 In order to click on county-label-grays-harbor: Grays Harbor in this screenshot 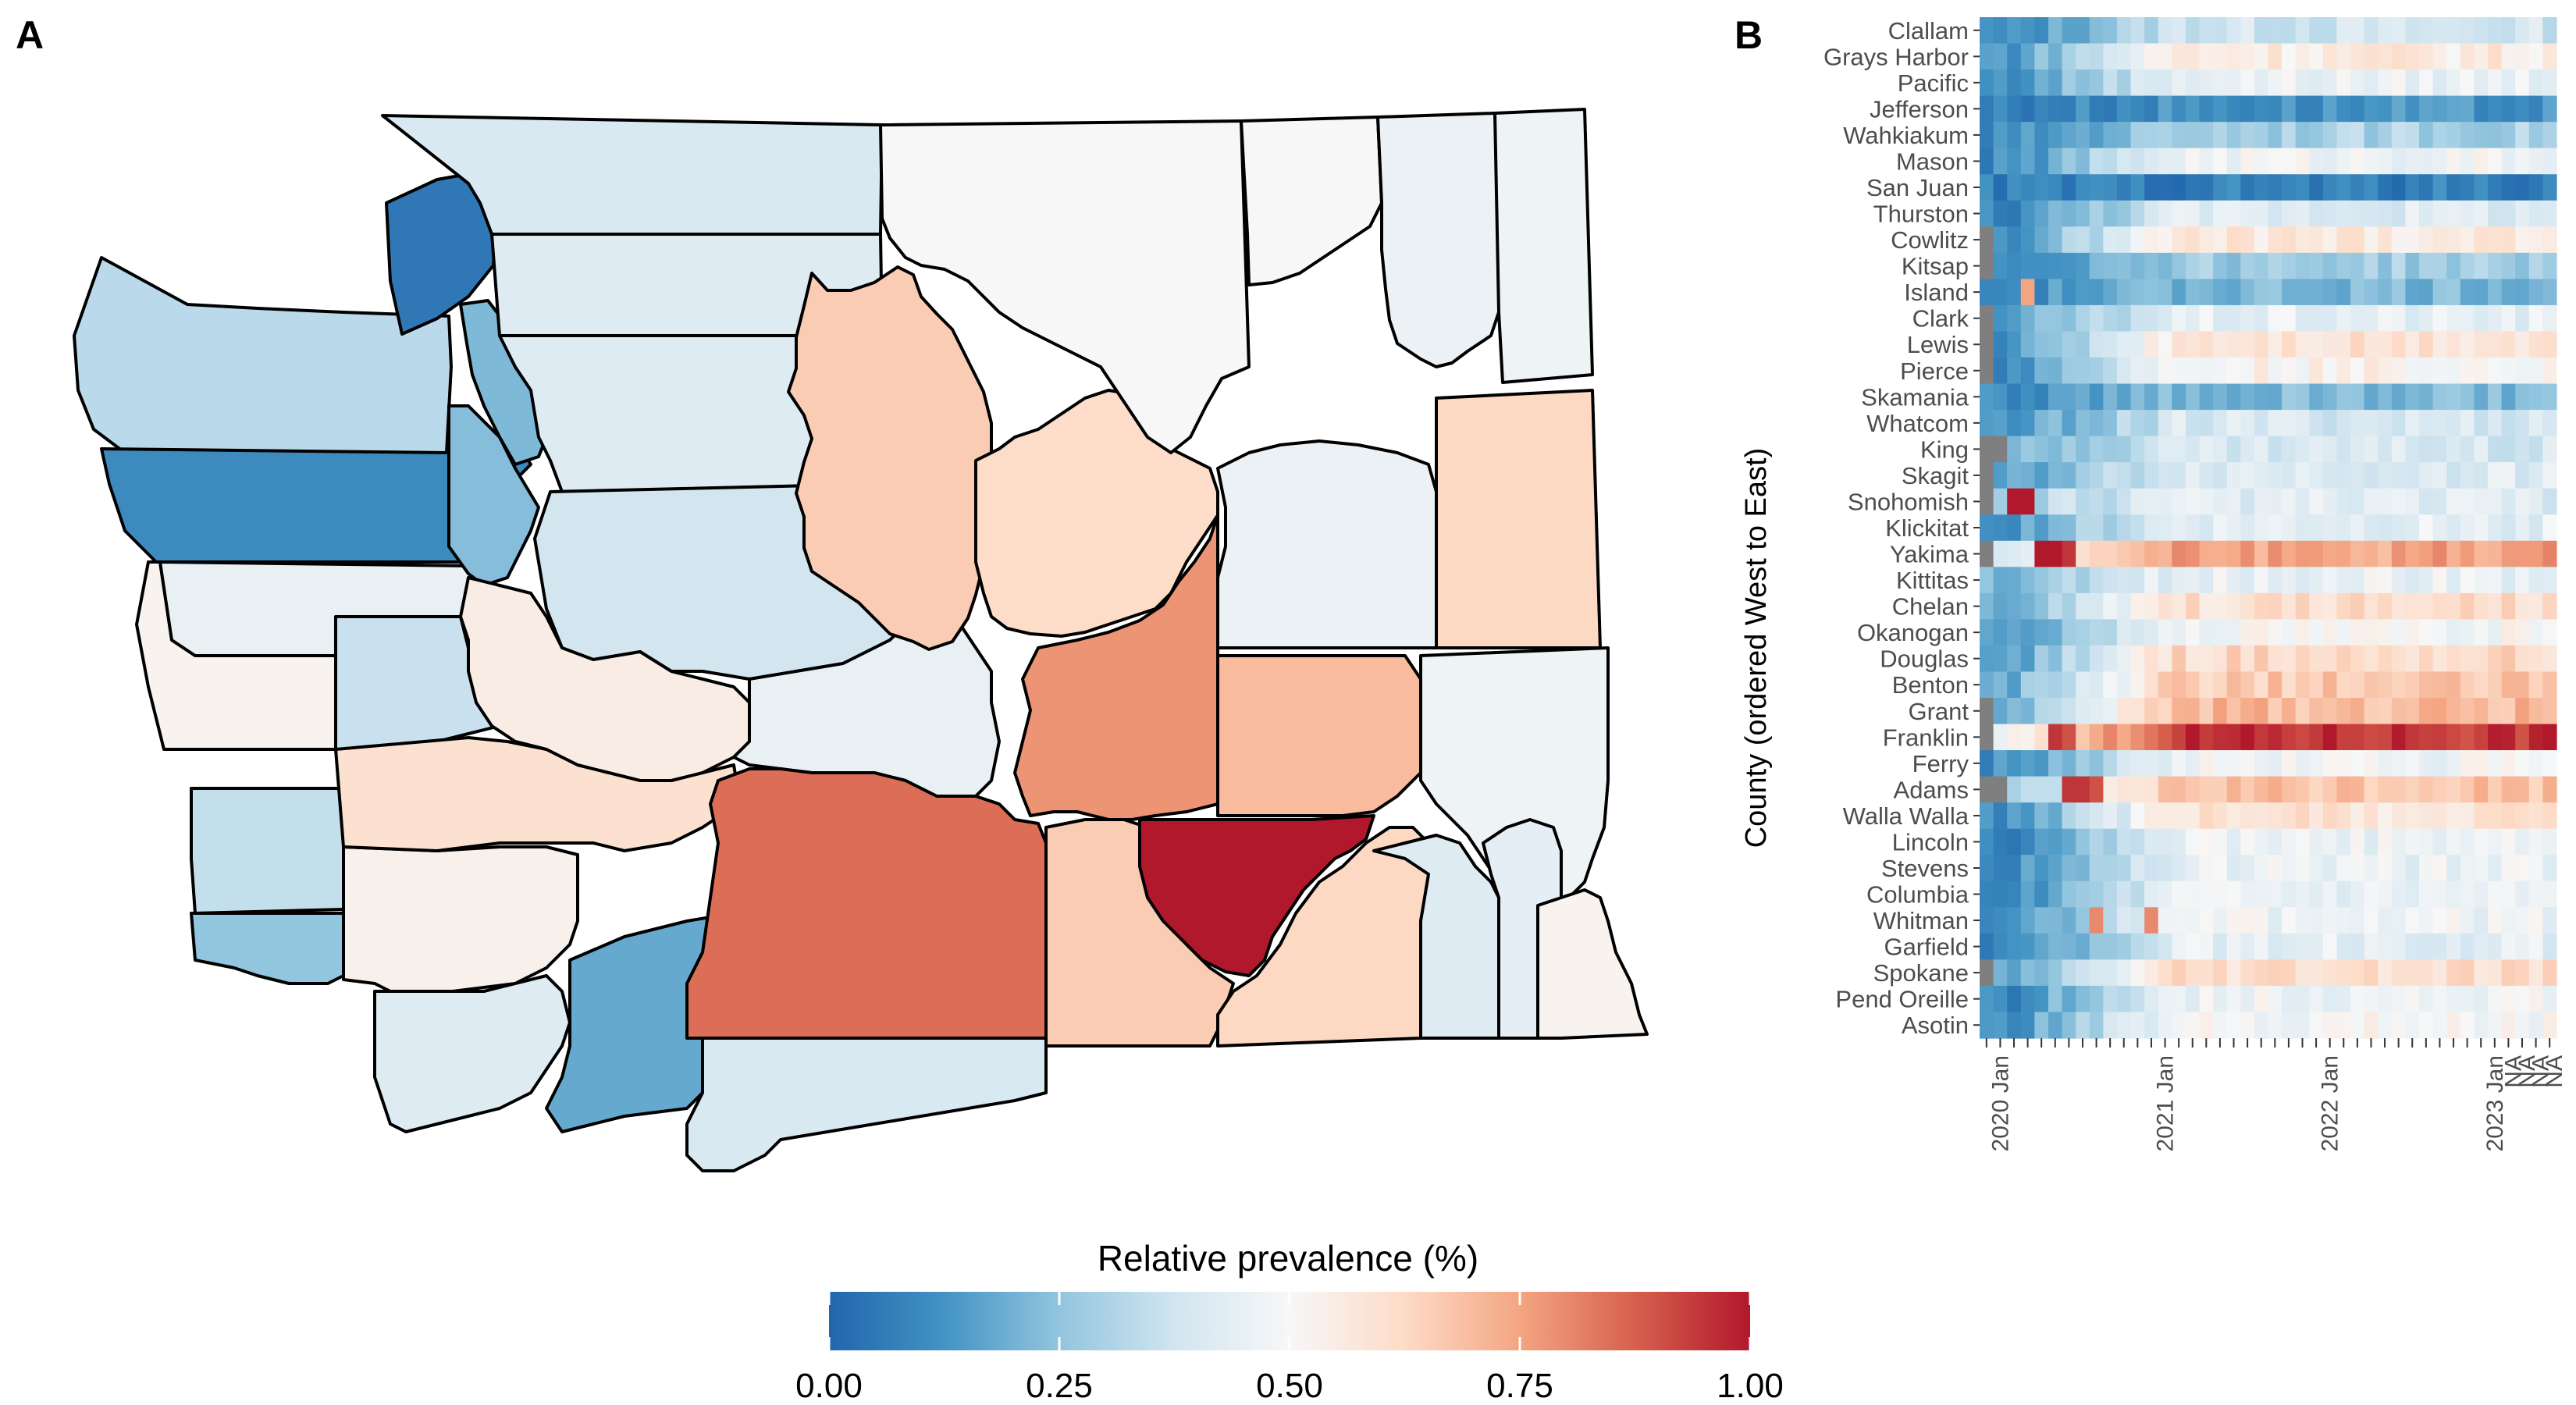, I will do `click(1896, 56)`.